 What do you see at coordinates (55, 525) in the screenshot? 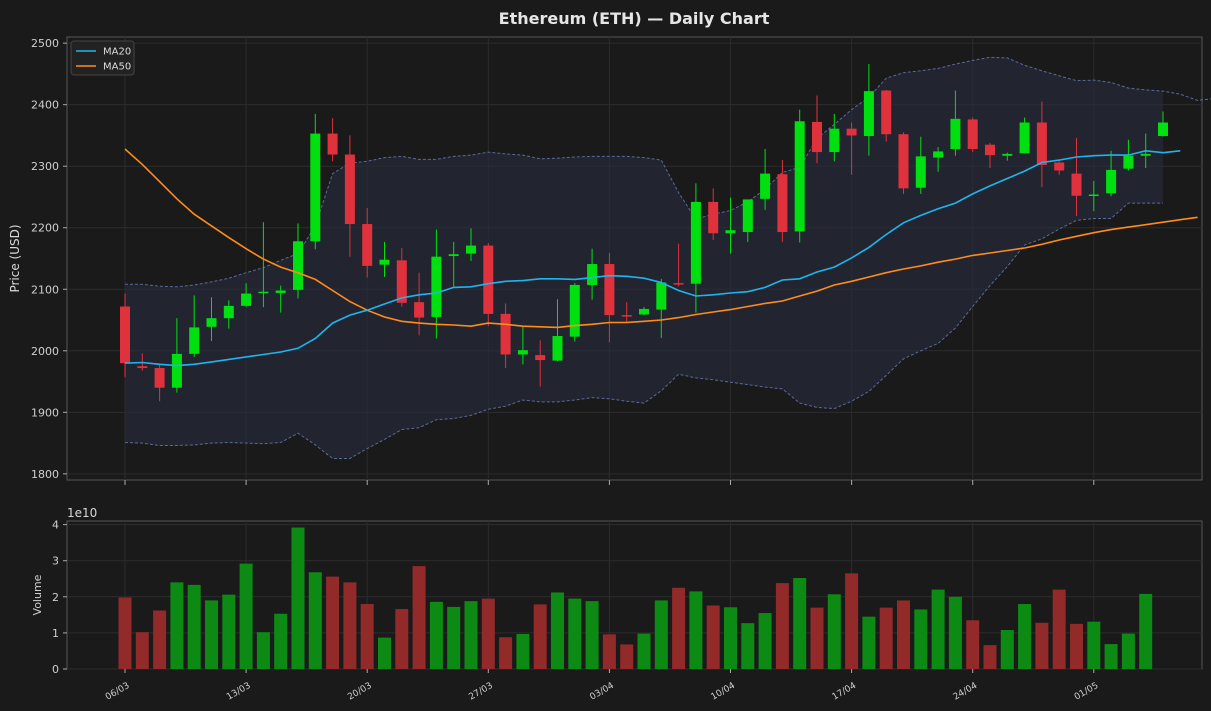
I see `volume-ytick-label-4: 4` at bounding box center [55, 525].